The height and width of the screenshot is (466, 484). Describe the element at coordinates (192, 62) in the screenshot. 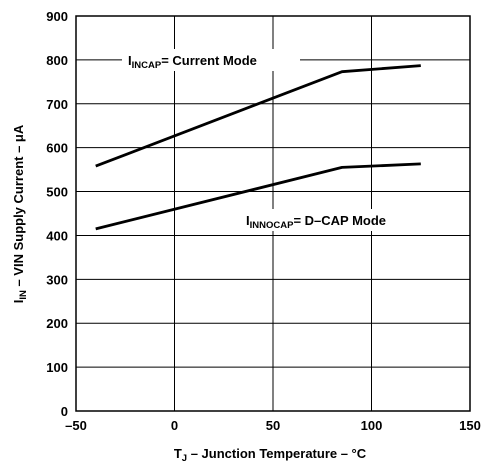

I see `annotation-current-mode: IINCAP= Current Mode` at that location.